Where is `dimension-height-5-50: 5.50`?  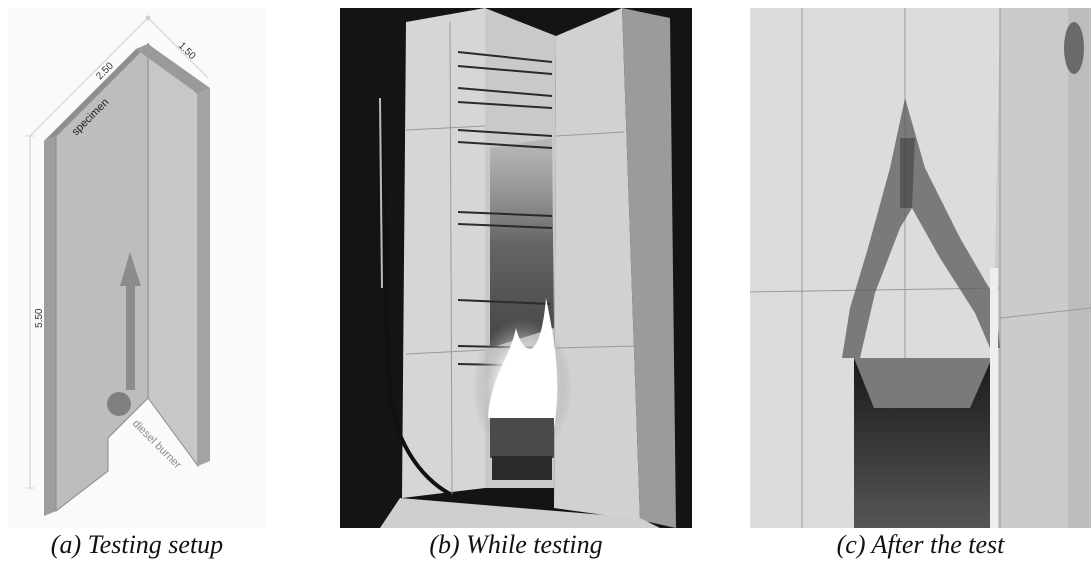 dimension-height-5-50: 5.50 is located at coordinates (39, 318).